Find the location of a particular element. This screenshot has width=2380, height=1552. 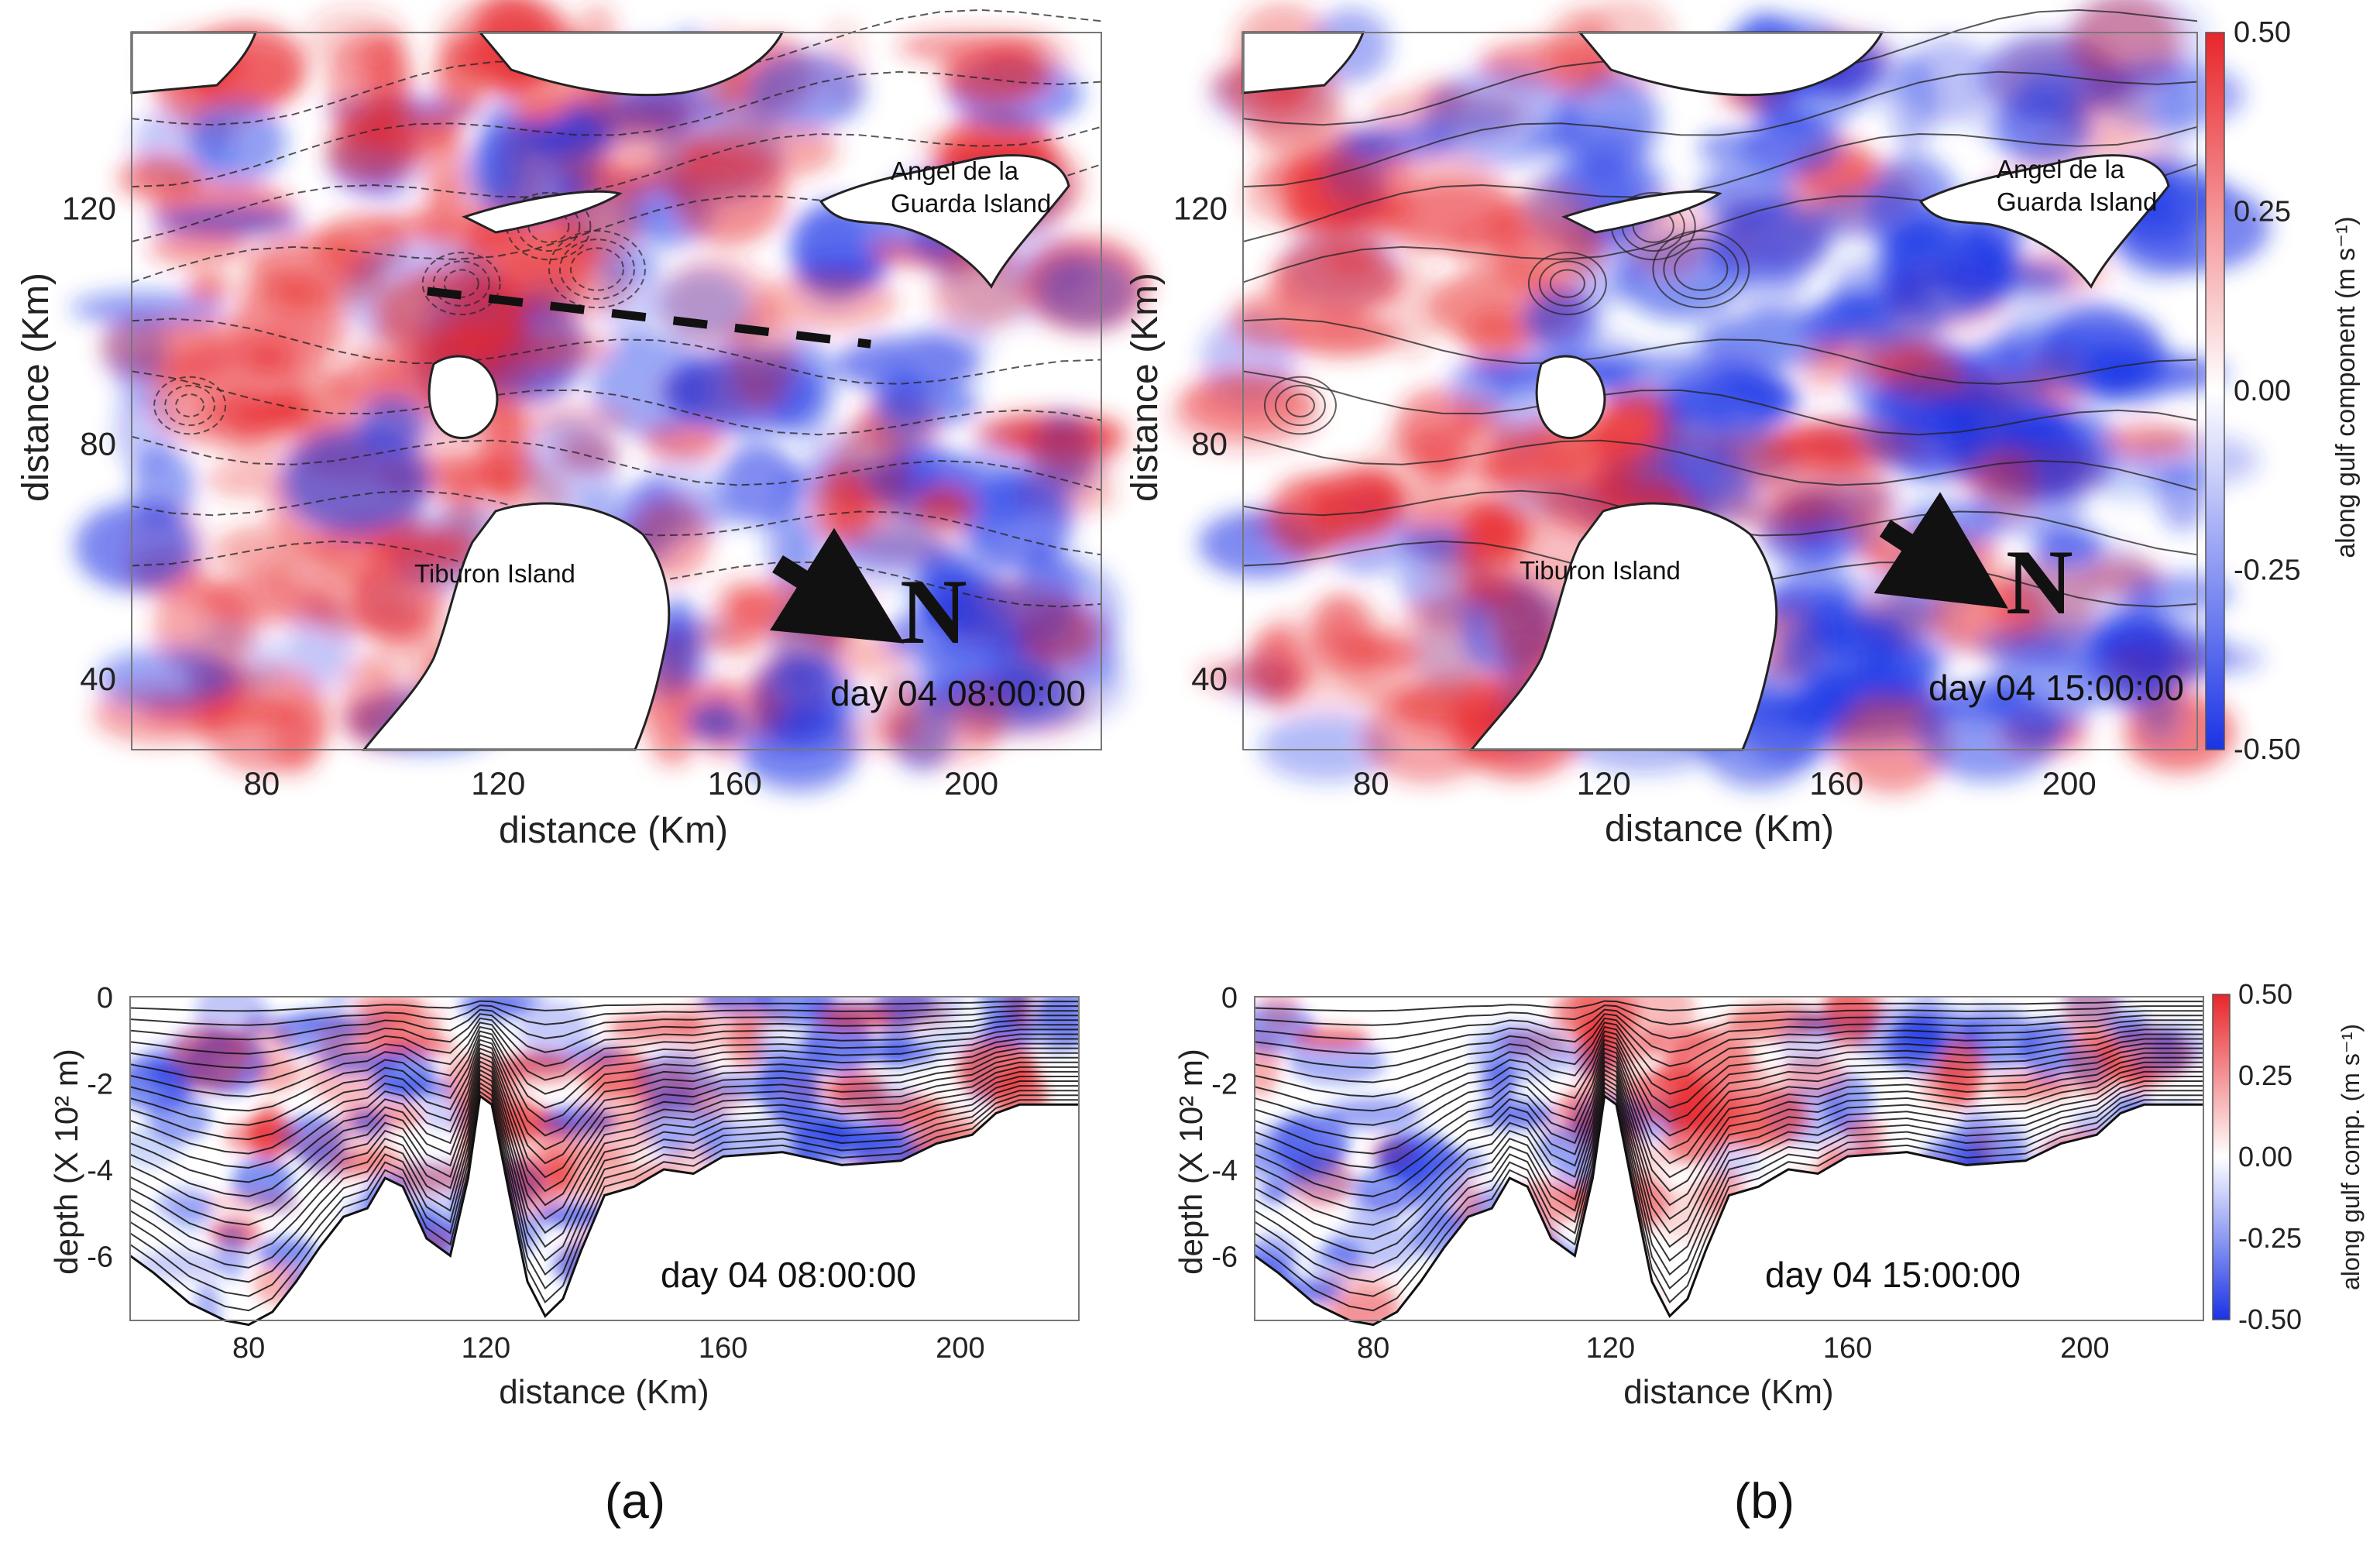

section-a-bathymetry-line is located at coordinates (604, 1211).